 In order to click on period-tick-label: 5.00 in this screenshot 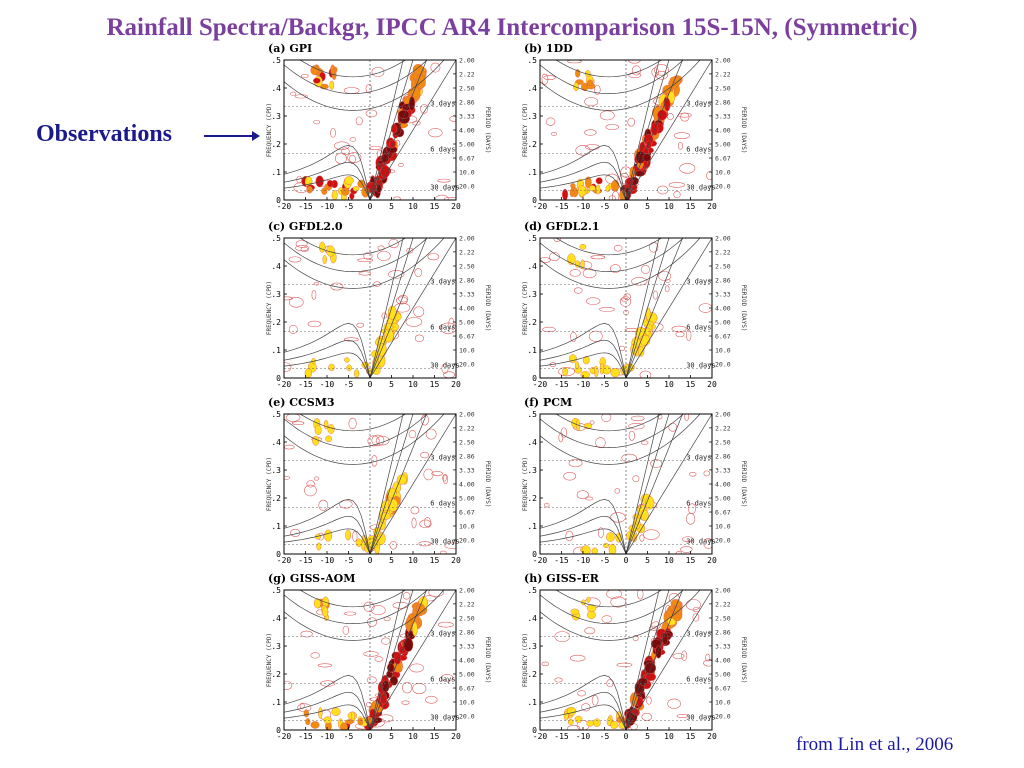, I will do `click(723, 323)`.